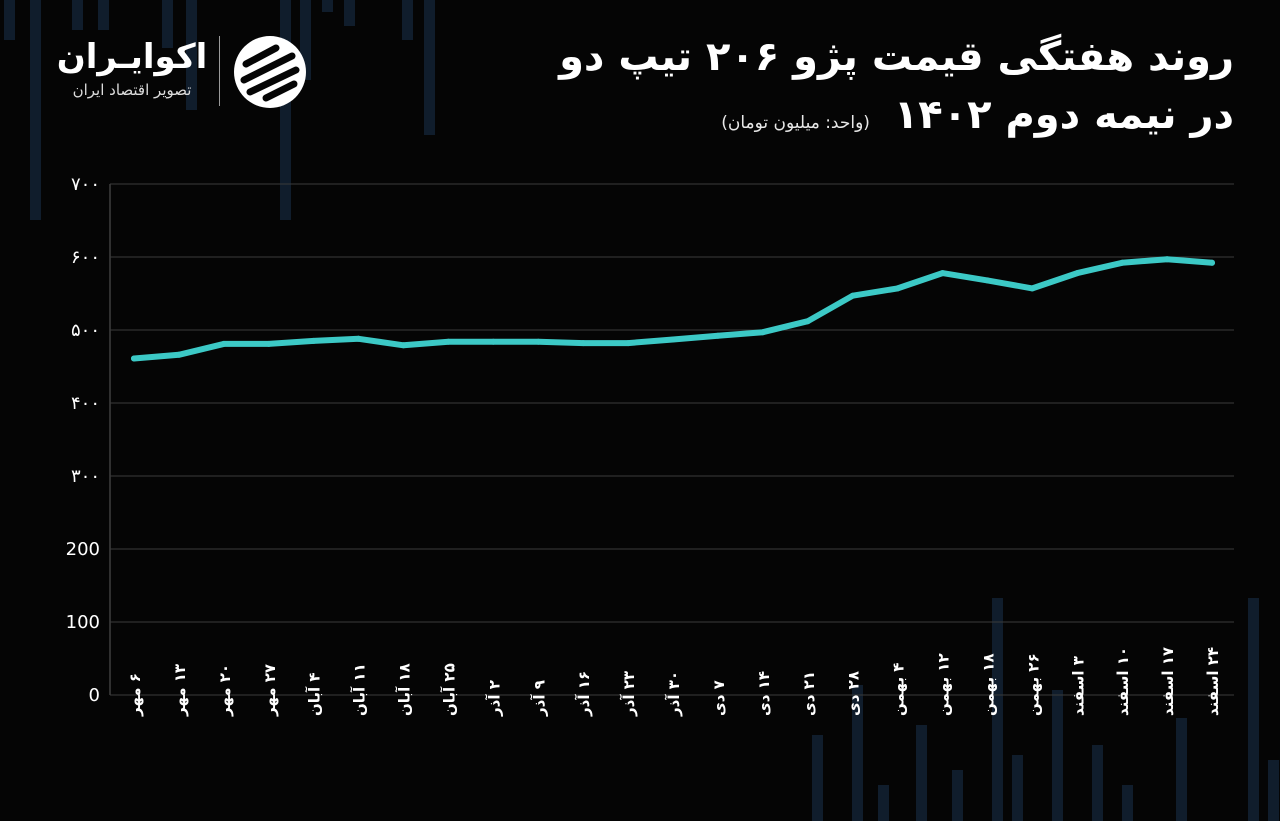 Image resolution: width=1280 pixels, height=821 pixels. I want to click on unit-label: (واحد: میلیون تومان), so click(795, 123).